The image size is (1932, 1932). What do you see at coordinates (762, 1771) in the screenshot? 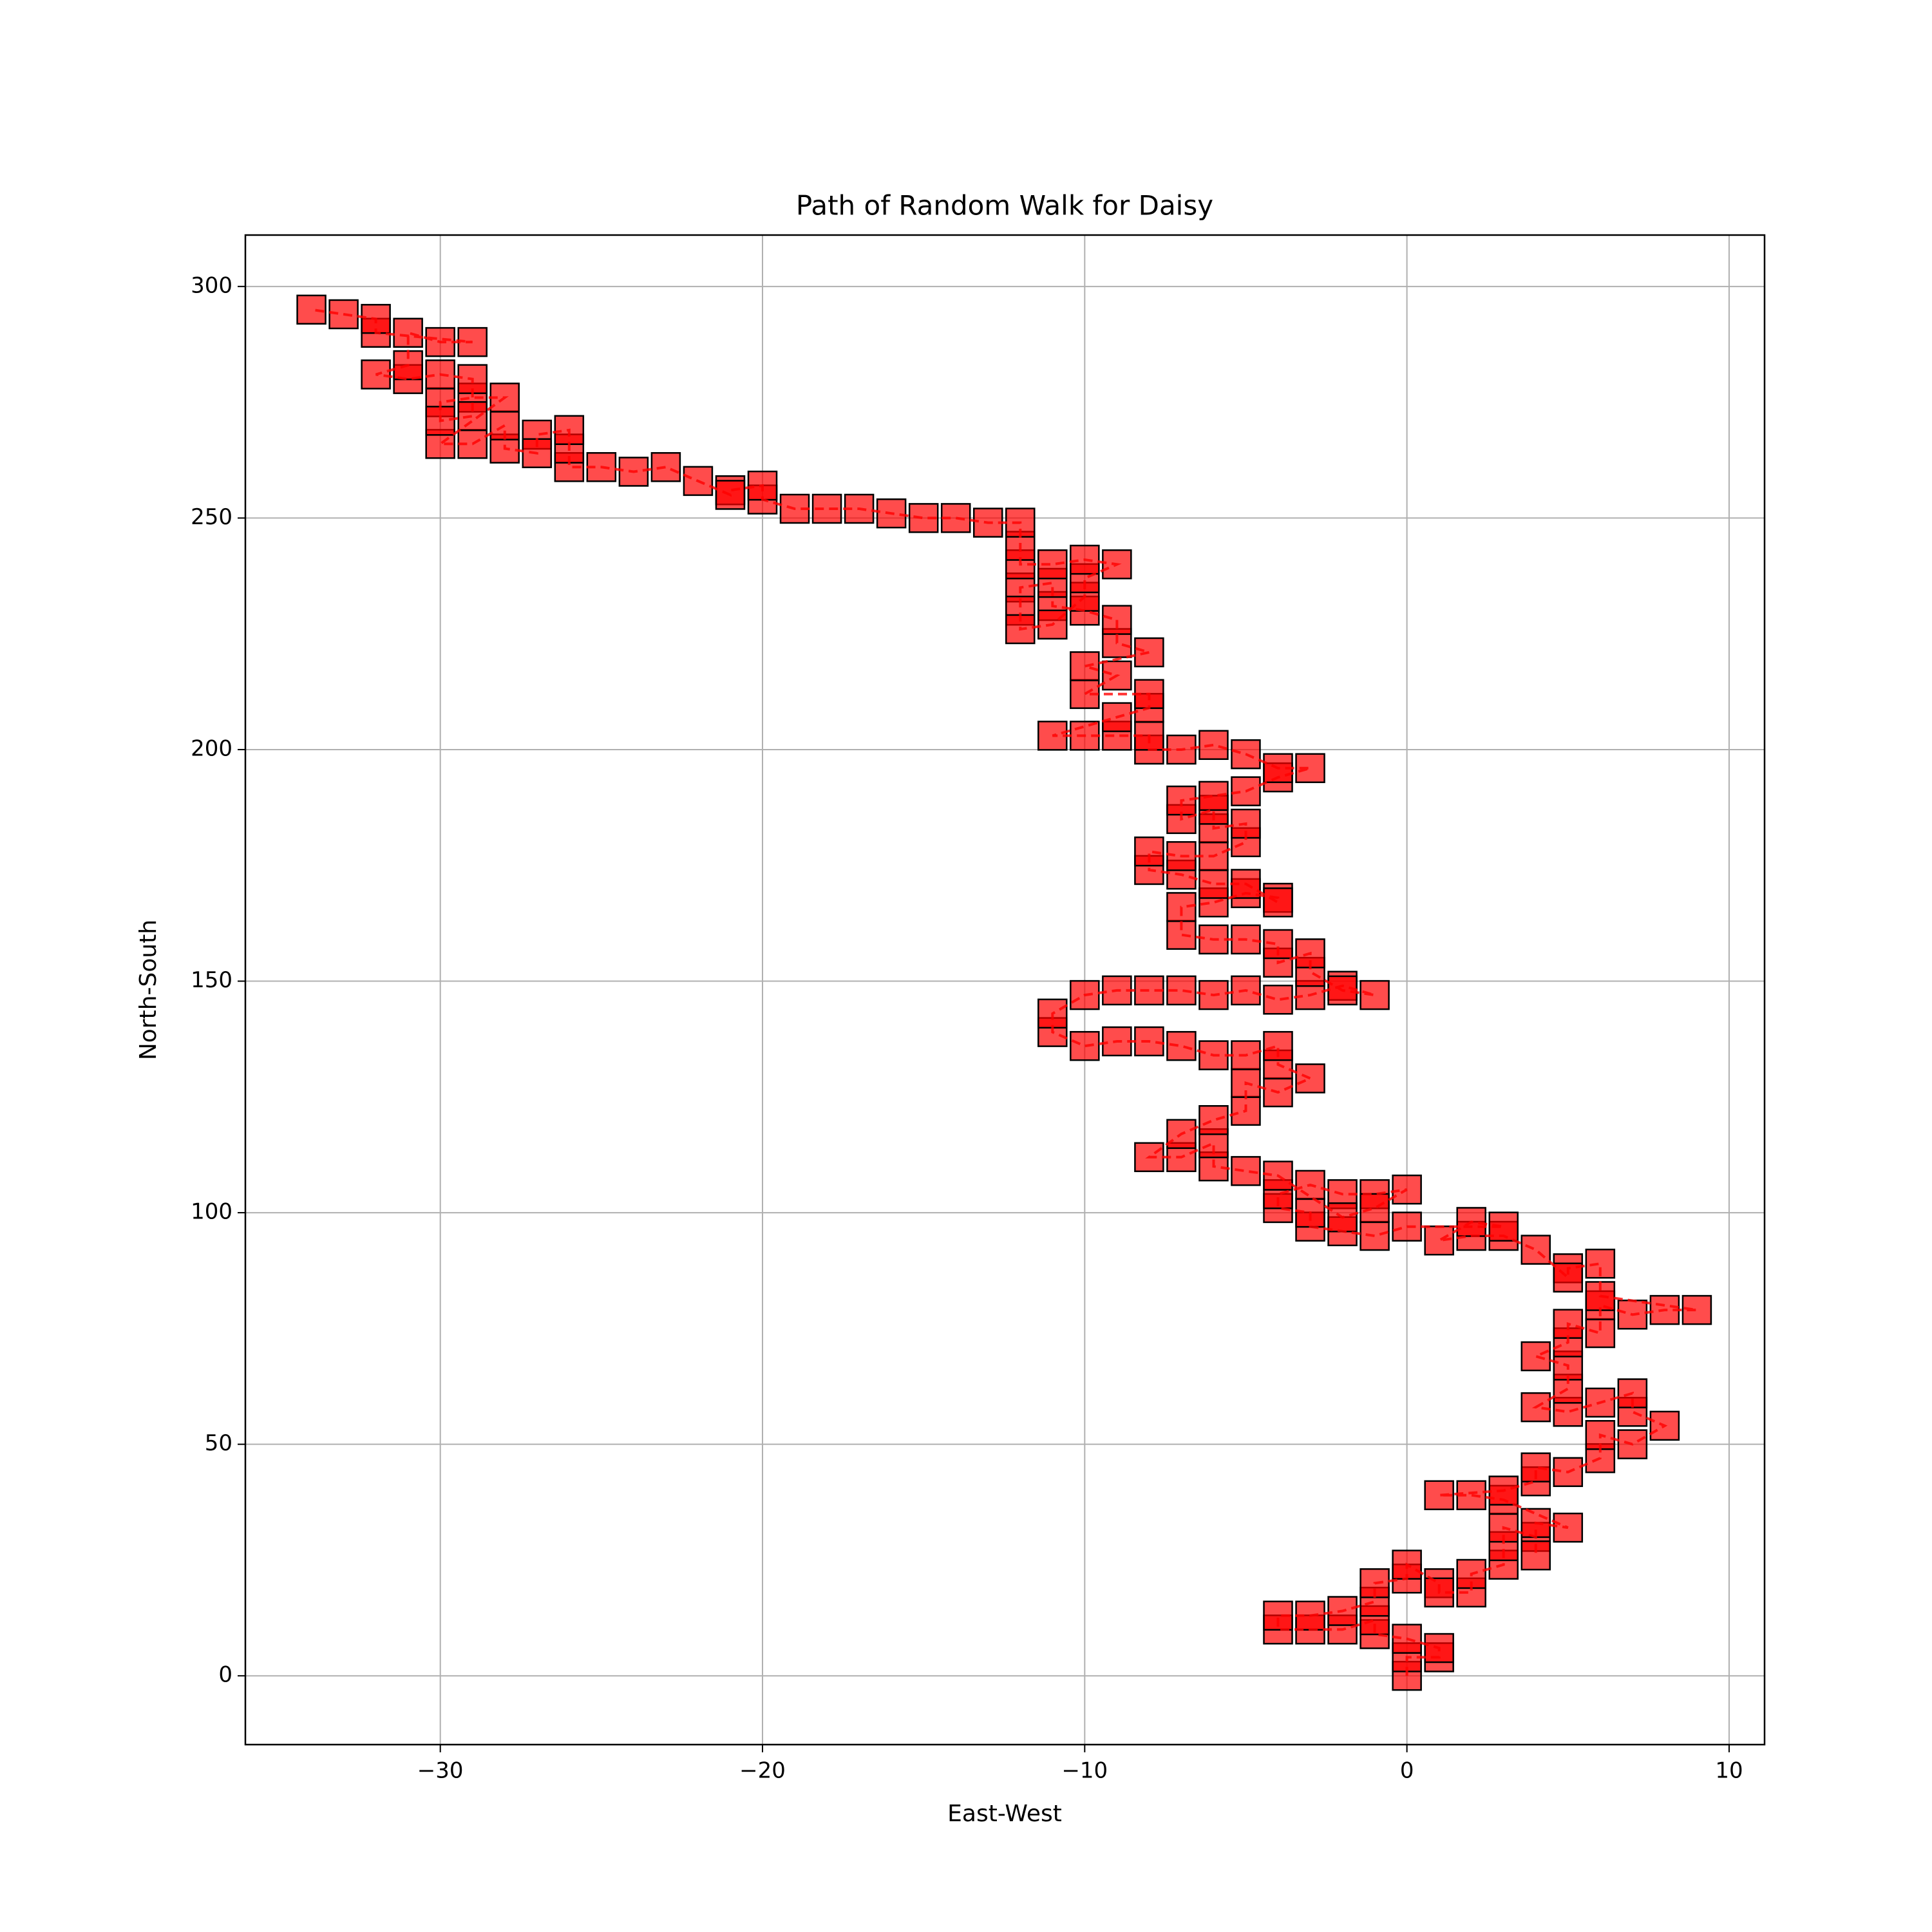
I see `x-tick-label: −20` at bounding box center [762, 1771].